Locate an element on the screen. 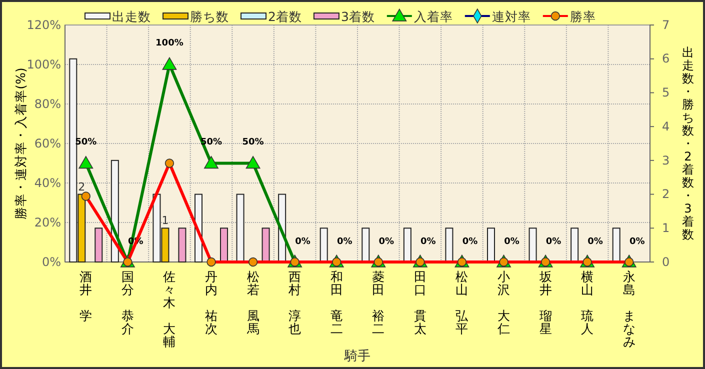  data-label: 50% is located at coordinates (253, 142).